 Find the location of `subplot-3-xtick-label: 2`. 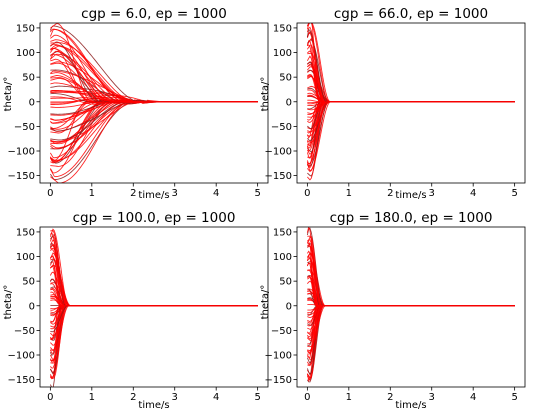

subplot-3-xtick-label: 2 is located at coordinates (133, 397).